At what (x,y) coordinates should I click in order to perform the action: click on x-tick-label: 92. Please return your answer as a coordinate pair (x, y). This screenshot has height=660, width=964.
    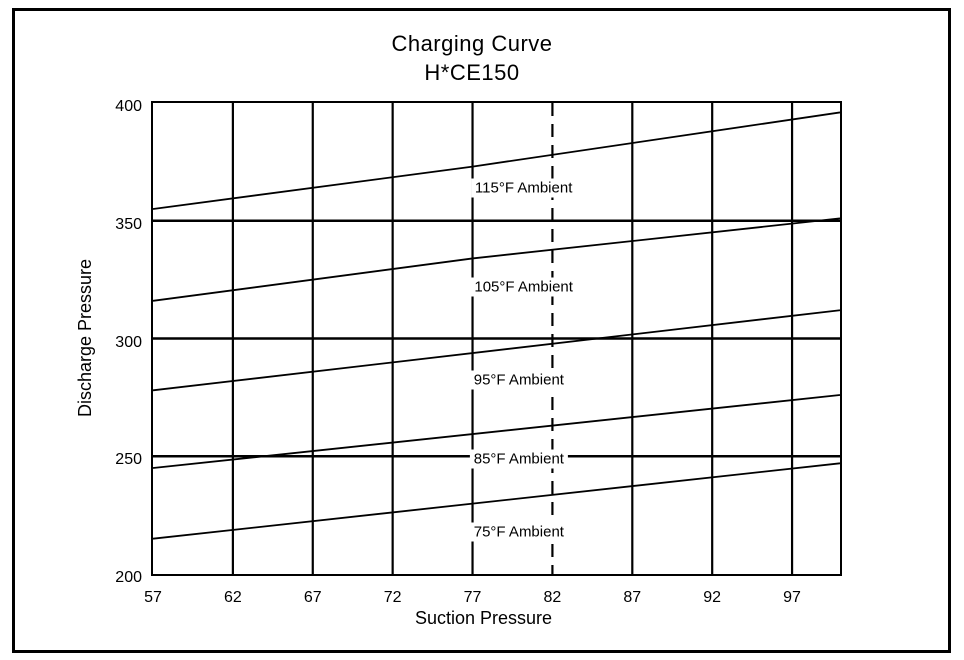
    Looking at the image, I should click on (712, 597).